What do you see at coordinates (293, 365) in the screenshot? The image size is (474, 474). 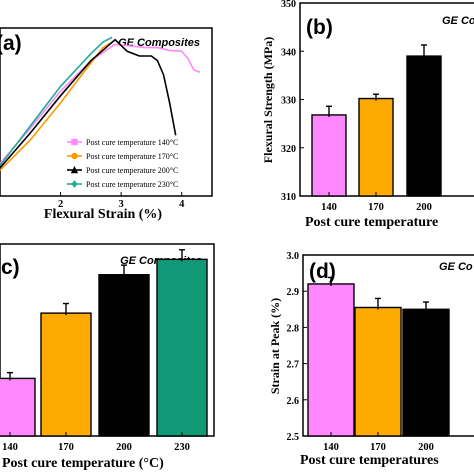 I see `y-tick-label-2: 2.7` at bounding box center [293, 365].